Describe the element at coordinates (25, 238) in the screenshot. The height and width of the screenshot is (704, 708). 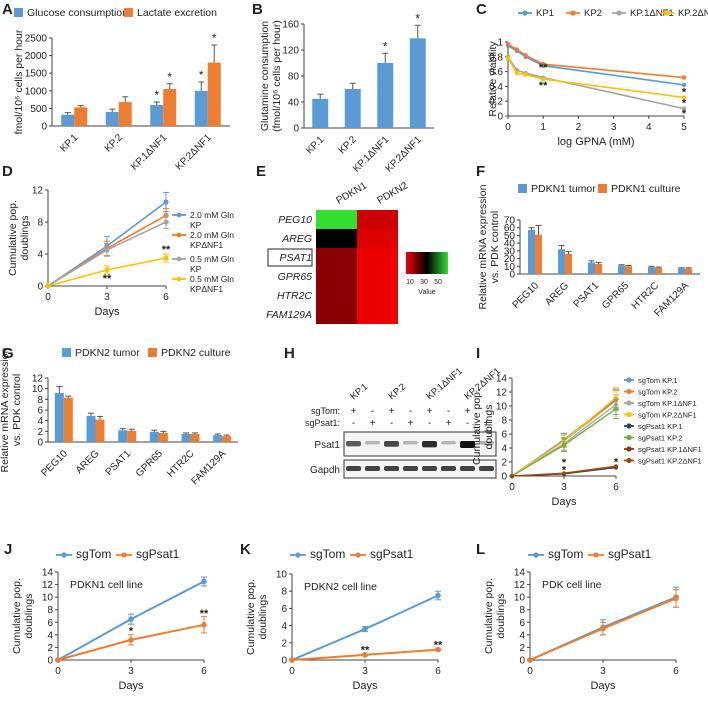
I see `chart-d-y-label-2: doublings` at that location.